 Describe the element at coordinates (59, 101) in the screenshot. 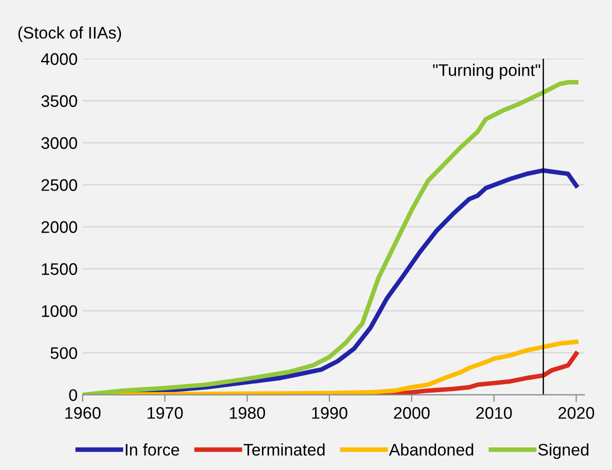

I see `y-tick-label: 3500` at that location.